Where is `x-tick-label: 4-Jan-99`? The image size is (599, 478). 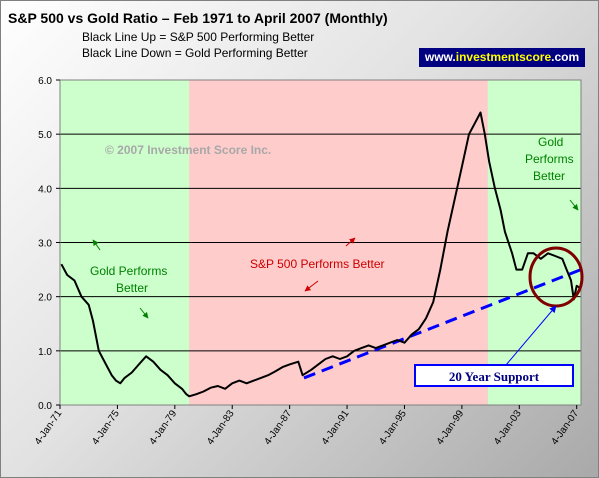
x-tick-label: 4-Jan-99 is located at coordinates (451, 427).